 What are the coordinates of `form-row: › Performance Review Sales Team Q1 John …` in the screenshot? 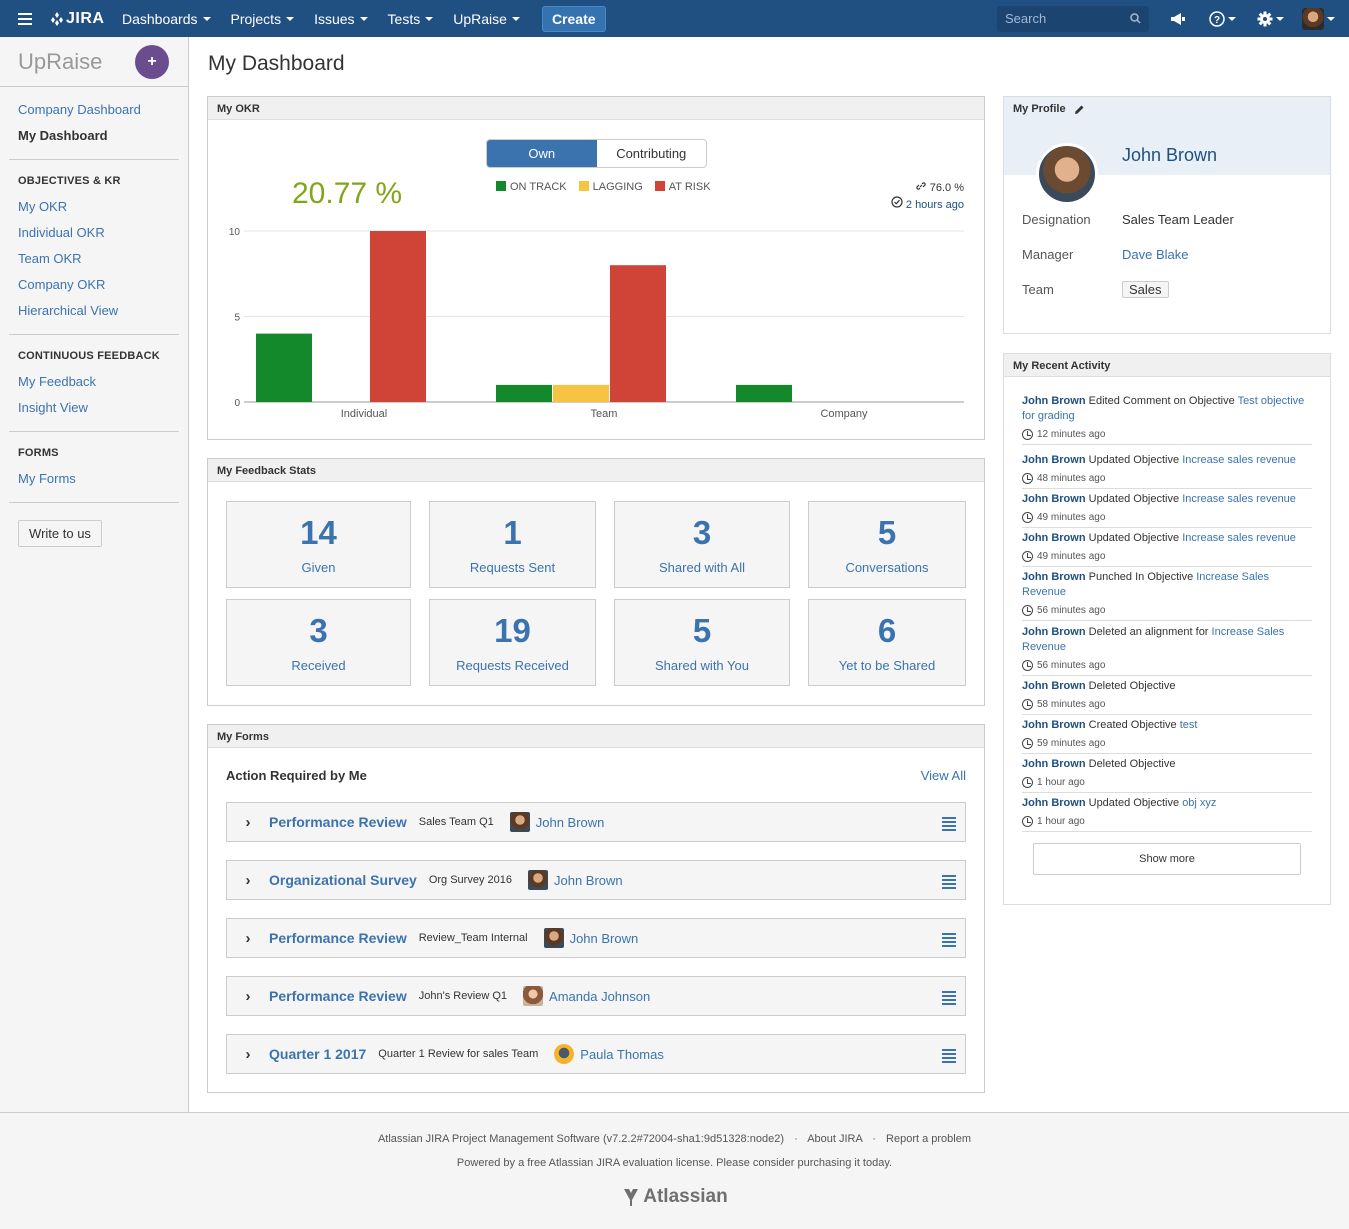 It's located at (596, 822).